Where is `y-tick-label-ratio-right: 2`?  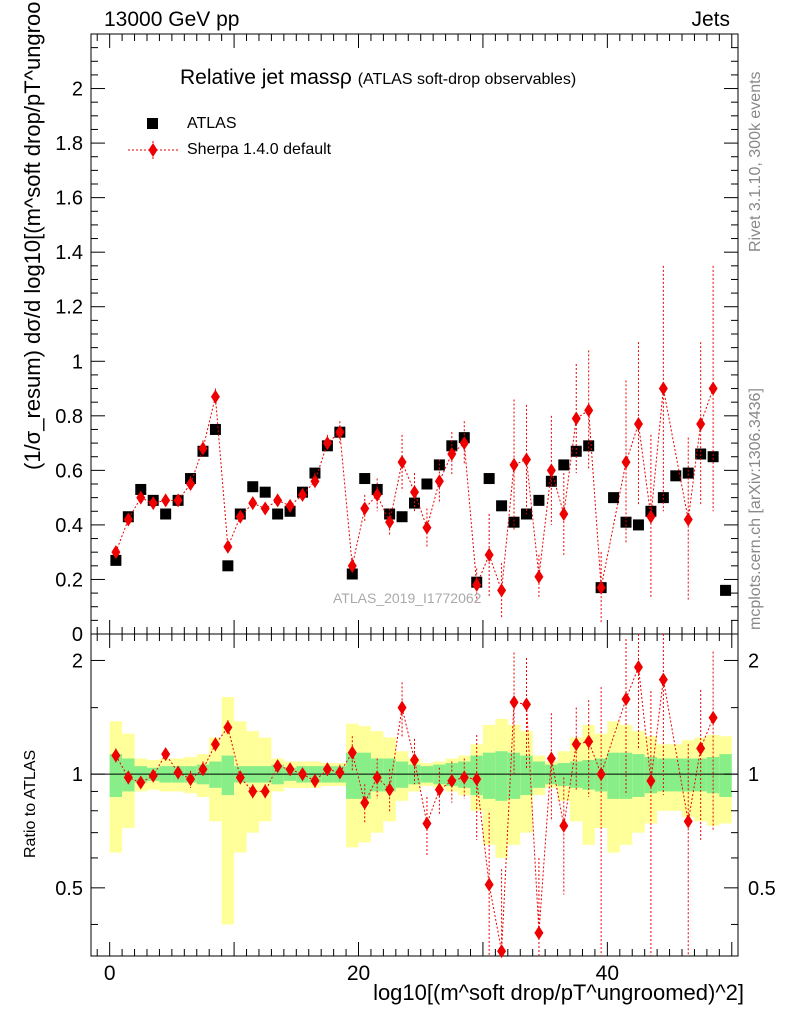
y-tick-label-ratio-right: 2 is located at coordinates (753, 661).